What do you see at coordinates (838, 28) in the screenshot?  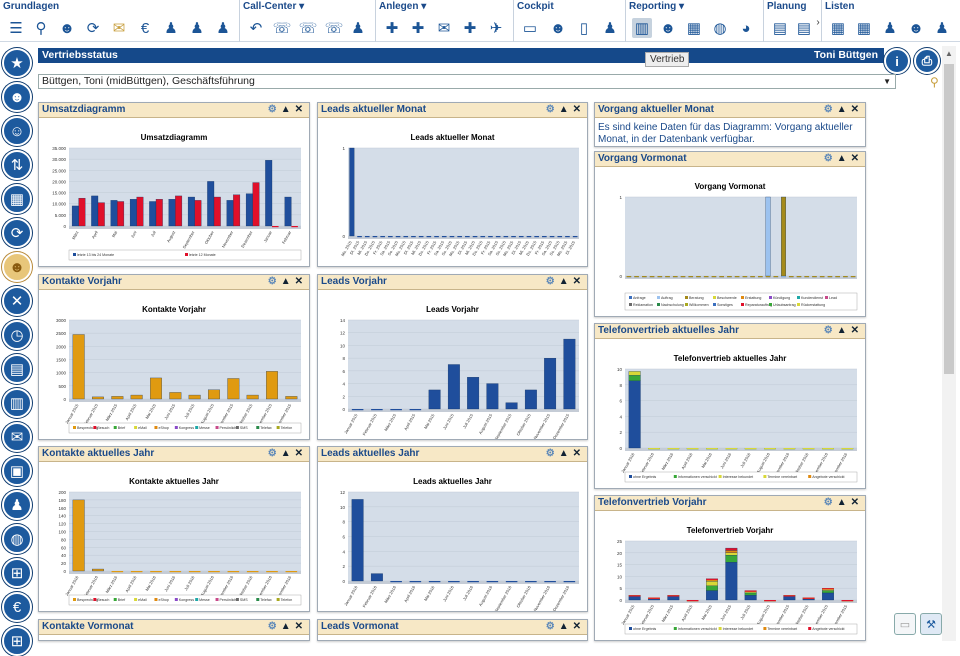 I see `list-icon: ▦` at bounding box center [838, 28].